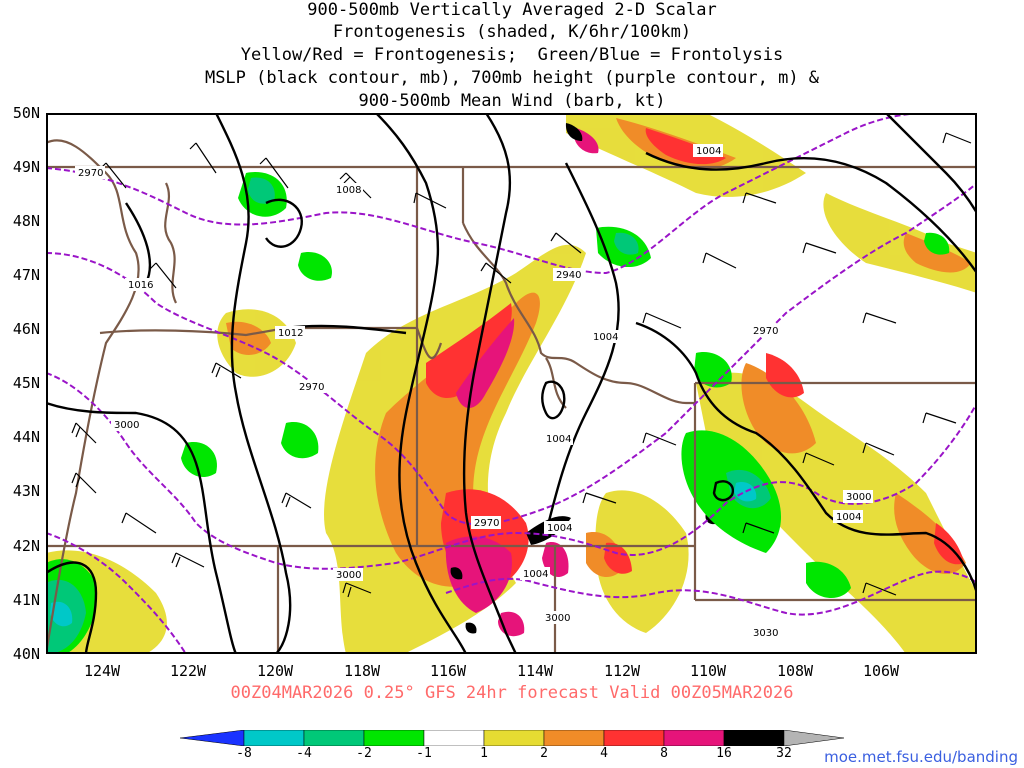  I want to click on colorbar-svg, so click(512, 738).